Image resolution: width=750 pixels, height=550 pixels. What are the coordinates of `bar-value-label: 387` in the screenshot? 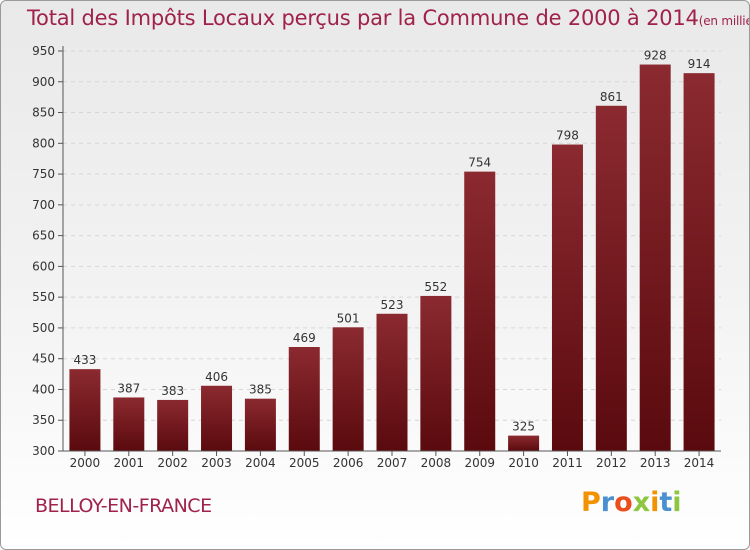 It's located at (128, 388).